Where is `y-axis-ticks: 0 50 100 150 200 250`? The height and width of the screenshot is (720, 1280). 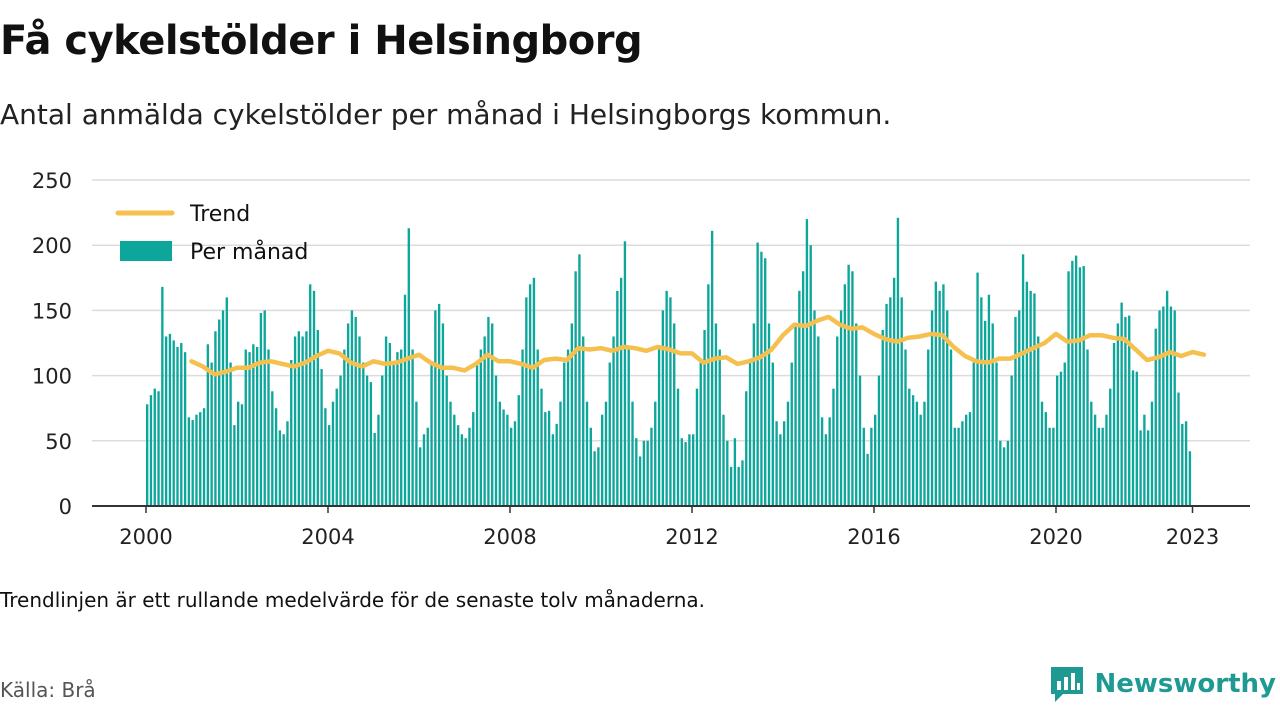
y-axis-ticks: 0 50 100 150 200 250 is located at coordinates (52, 344).